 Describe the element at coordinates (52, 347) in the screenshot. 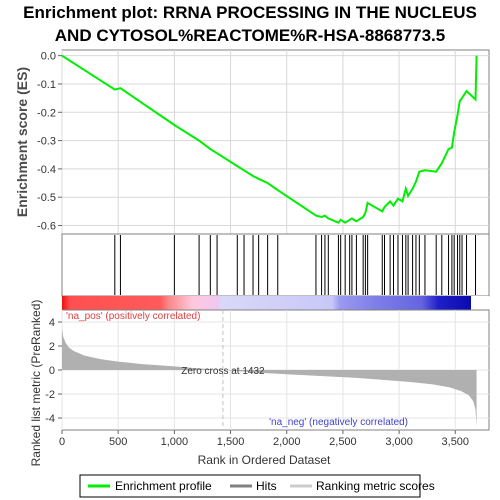

I see `metric-y-tick-label: 2` at that location.